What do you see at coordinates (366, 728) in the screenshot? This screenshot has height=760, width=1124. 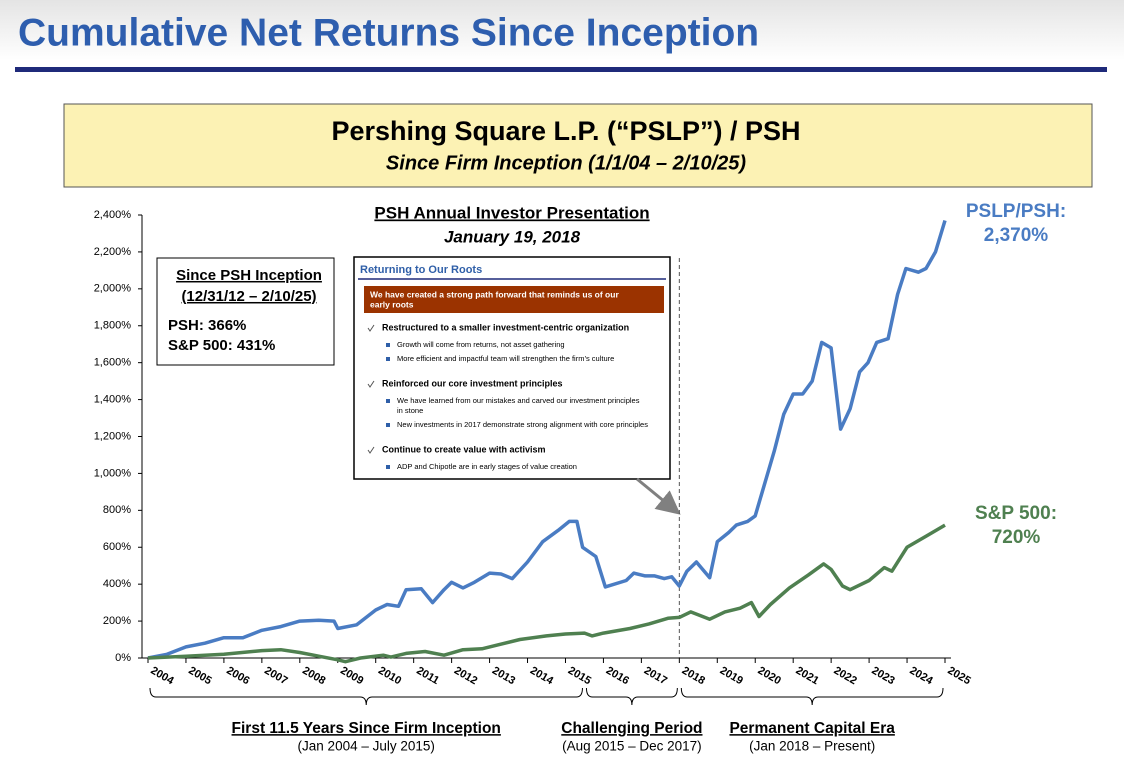 I see `period-label: First 11.5 Years Since Firm Inception` at bounding box center [366, 728].